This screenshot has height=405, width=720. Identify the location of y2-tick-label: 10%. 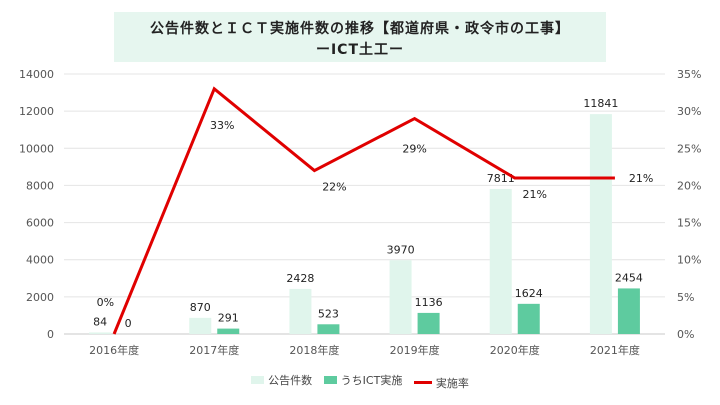
(689, 260).